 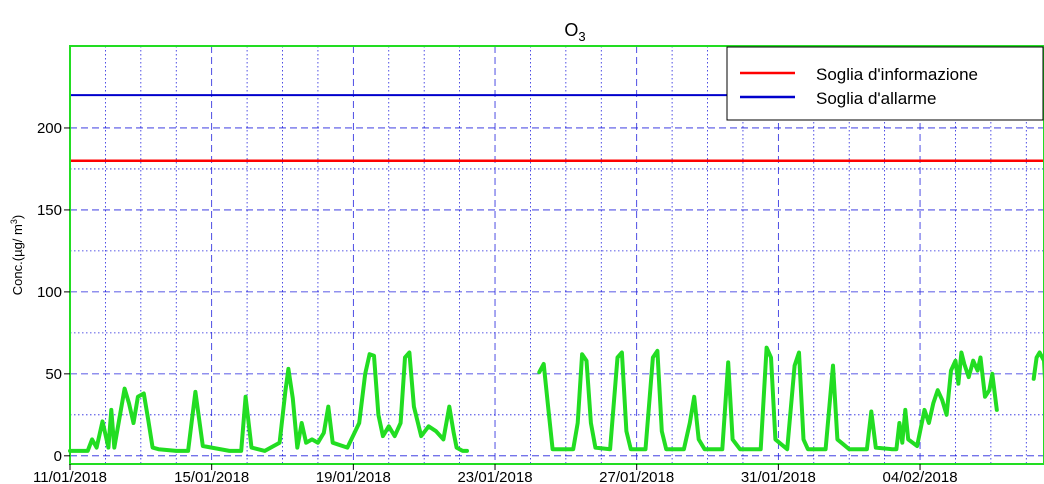 What do you see at coordinates (636, 476) in the screenshot?
I see `x-tick-label: 27/01/2018` at bounding box center [636, 476].